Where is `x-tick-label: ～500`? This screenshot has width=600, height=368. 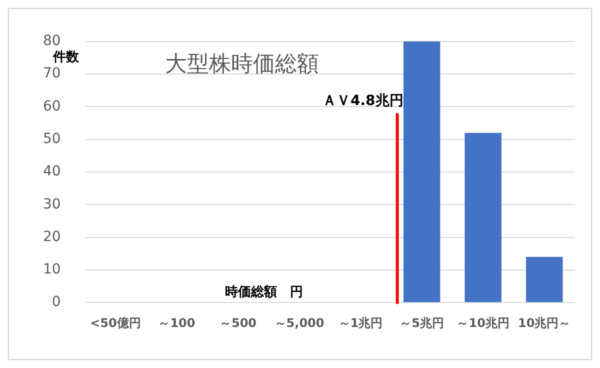
x-tick-label: ～500 is located at coordinates (238, 323).